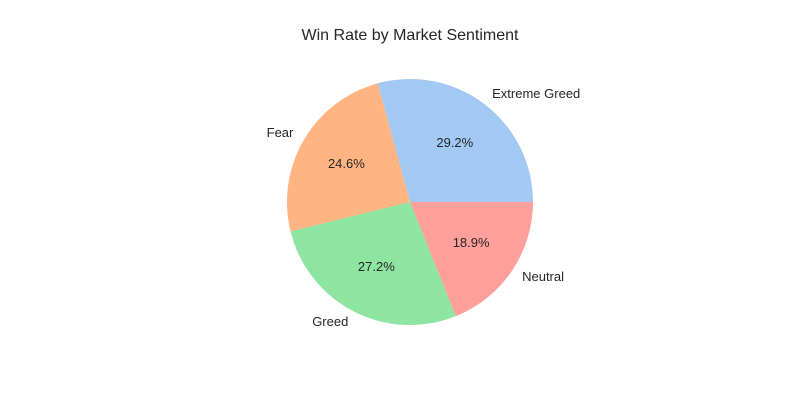 The width and height of the screenshot is (800, 400). What do you see at coordinates (346, 163) in the screenshot?
I see `pct-label-fear: 24.6%` at bounding box center [346, 163].